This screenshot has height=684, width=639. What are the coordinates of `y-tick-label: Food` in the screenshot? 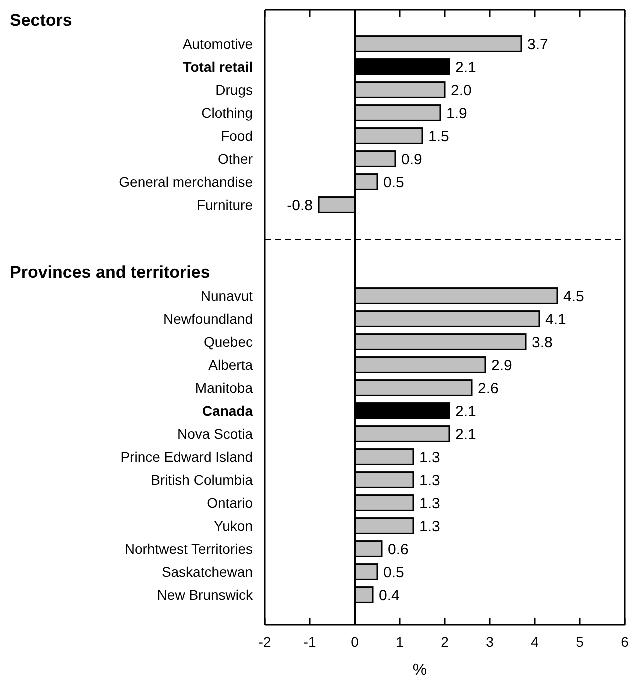 It's located at (237, 136).